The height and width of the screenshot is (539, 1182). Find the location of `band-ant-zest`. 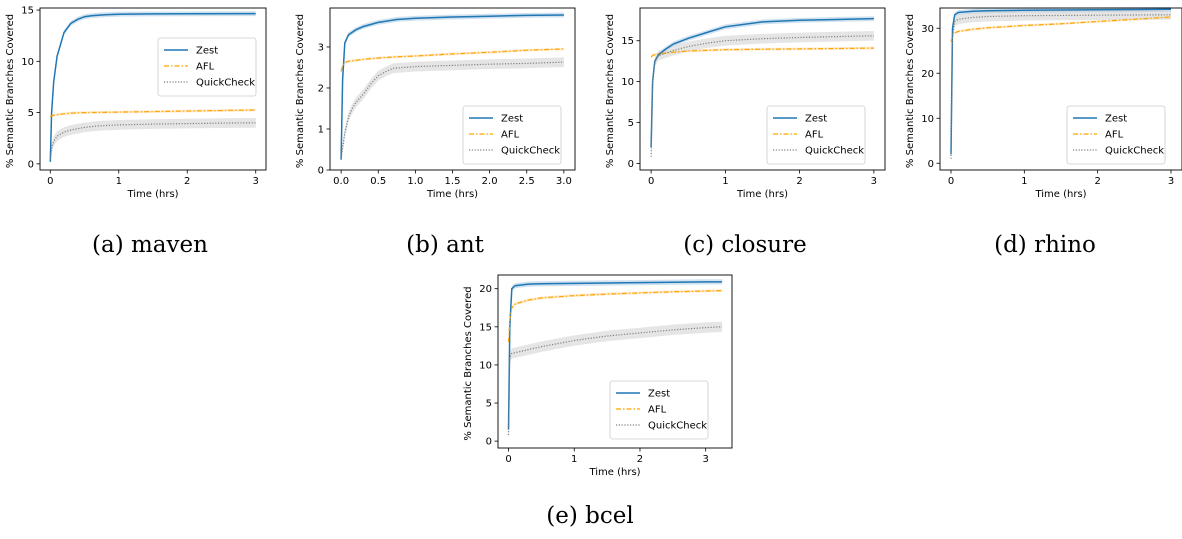

band-ant-zest is located at coordinates (452, 87).